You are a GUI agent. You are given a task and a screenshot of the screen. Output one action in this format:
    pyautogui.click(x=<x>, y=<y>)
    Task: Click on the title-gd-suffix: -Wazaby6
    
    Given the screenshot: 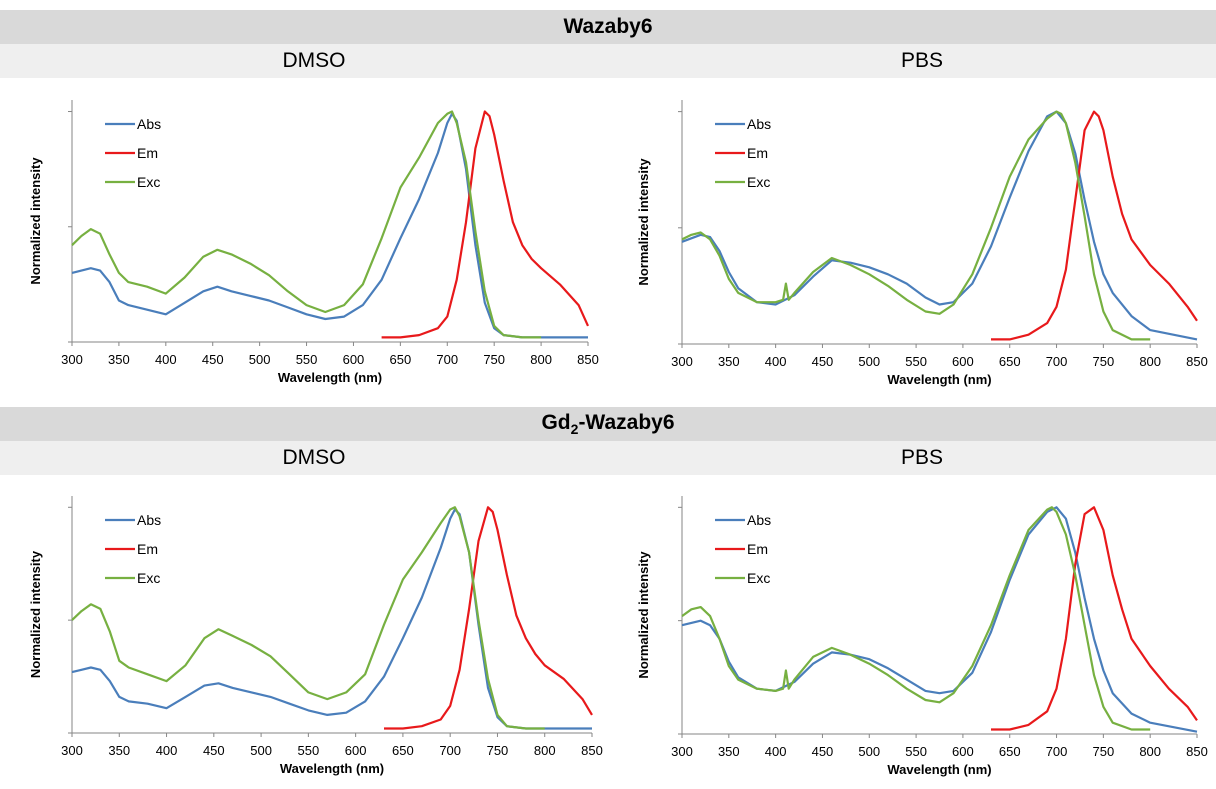 What is the action you would take?
    pyautogui.click(x=626, y=422)
    